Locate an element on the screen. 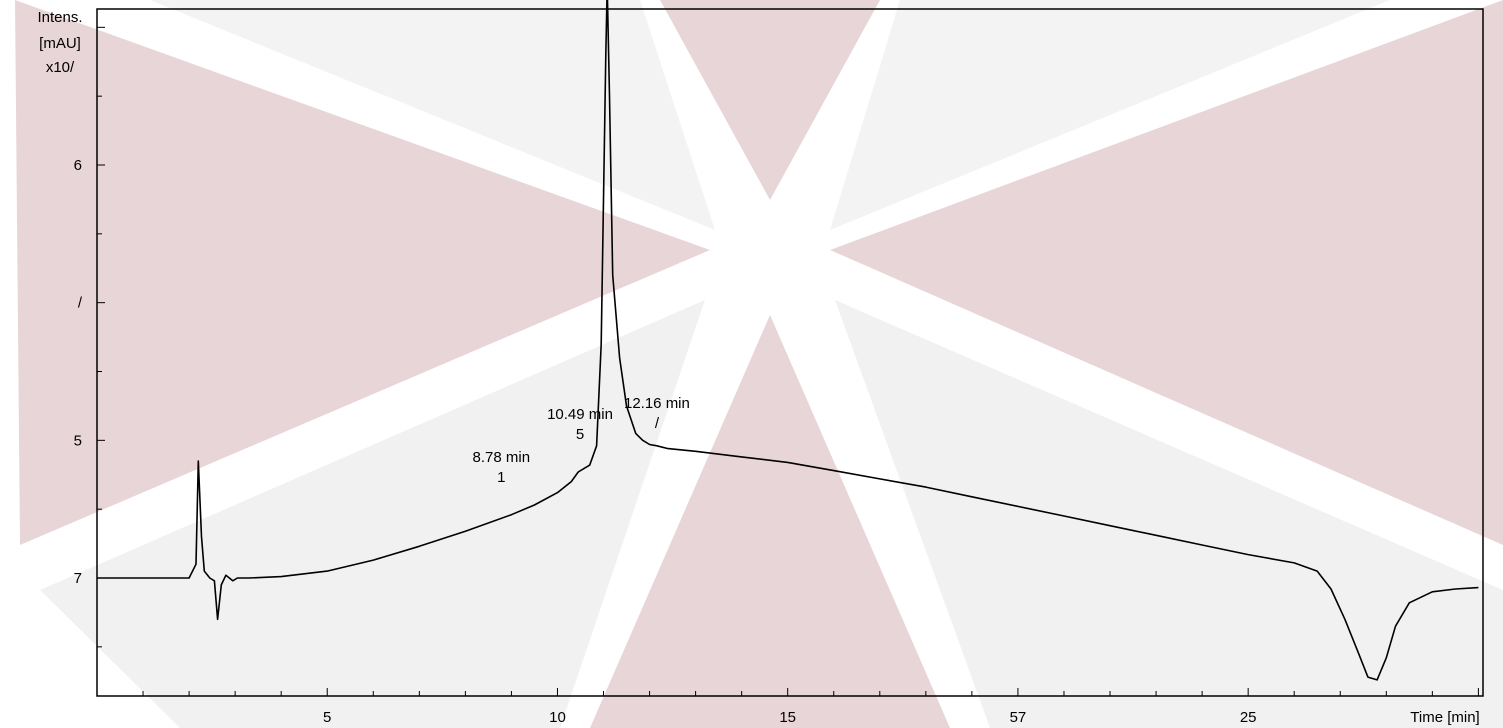 This screenshot has height=728, width=1503. peak-time-label: 10.49 min is located at coordinates (580, 414).